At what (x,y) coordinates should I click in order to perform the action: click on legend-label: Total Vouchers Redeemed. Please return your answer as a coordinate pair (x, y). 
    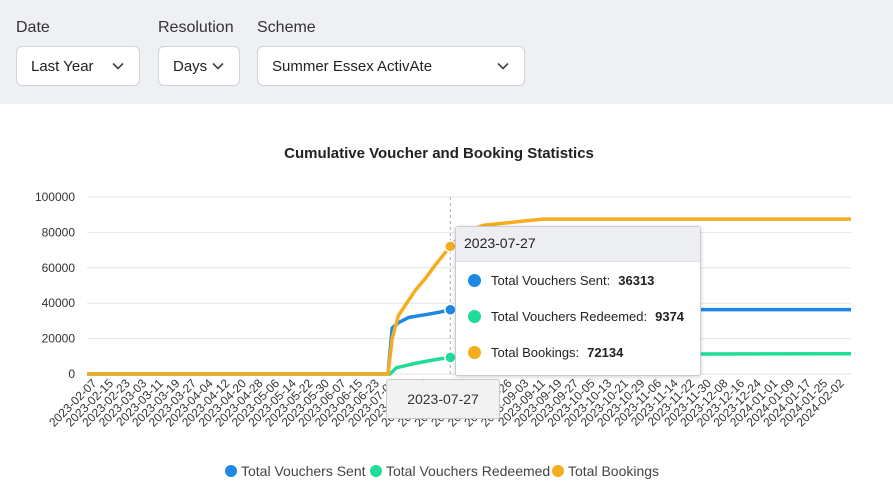
    Looking at the image, I should click on (468, 471).